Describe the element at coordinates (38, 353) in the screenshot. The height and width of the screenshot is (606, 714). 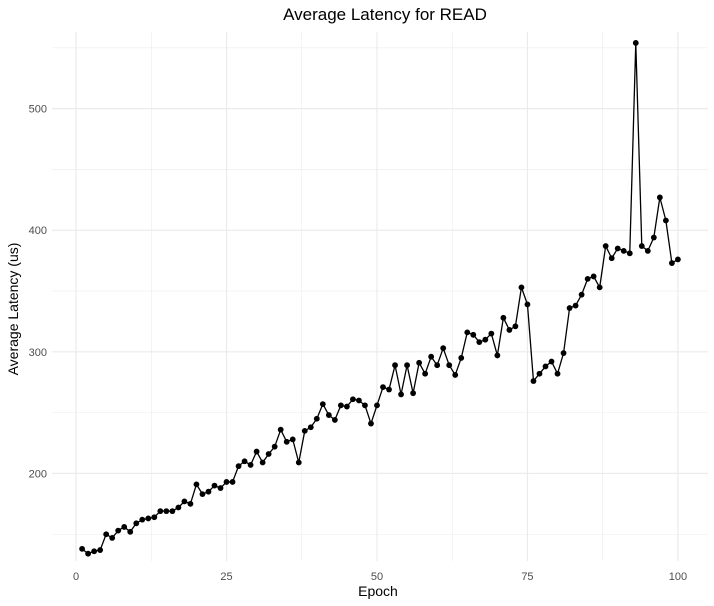
I see `y-tick-label: 300` at that location.